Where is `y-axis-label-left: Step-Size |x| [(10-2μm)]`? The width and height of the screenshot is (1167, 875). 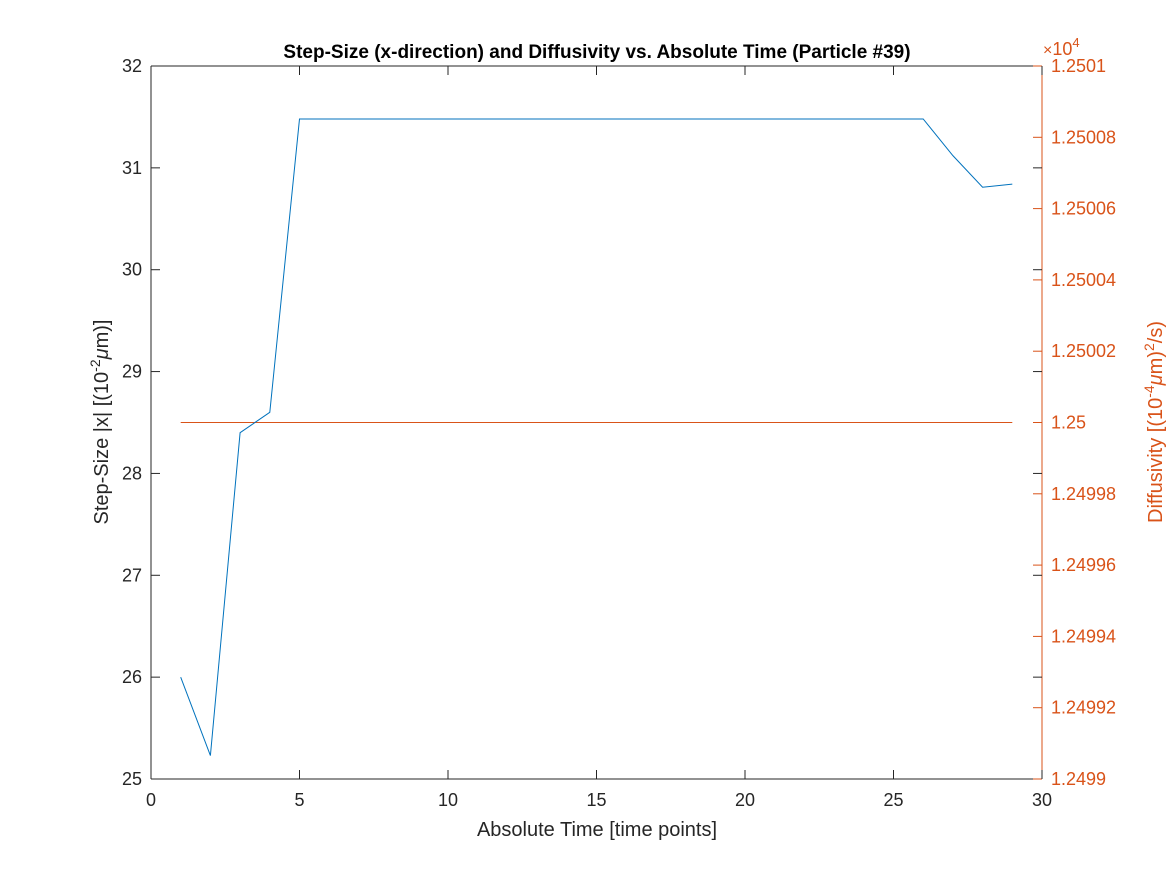
y-axis-label-left: Step-Size |x| [(10-2μm)] is located at coordinates (100, 422).